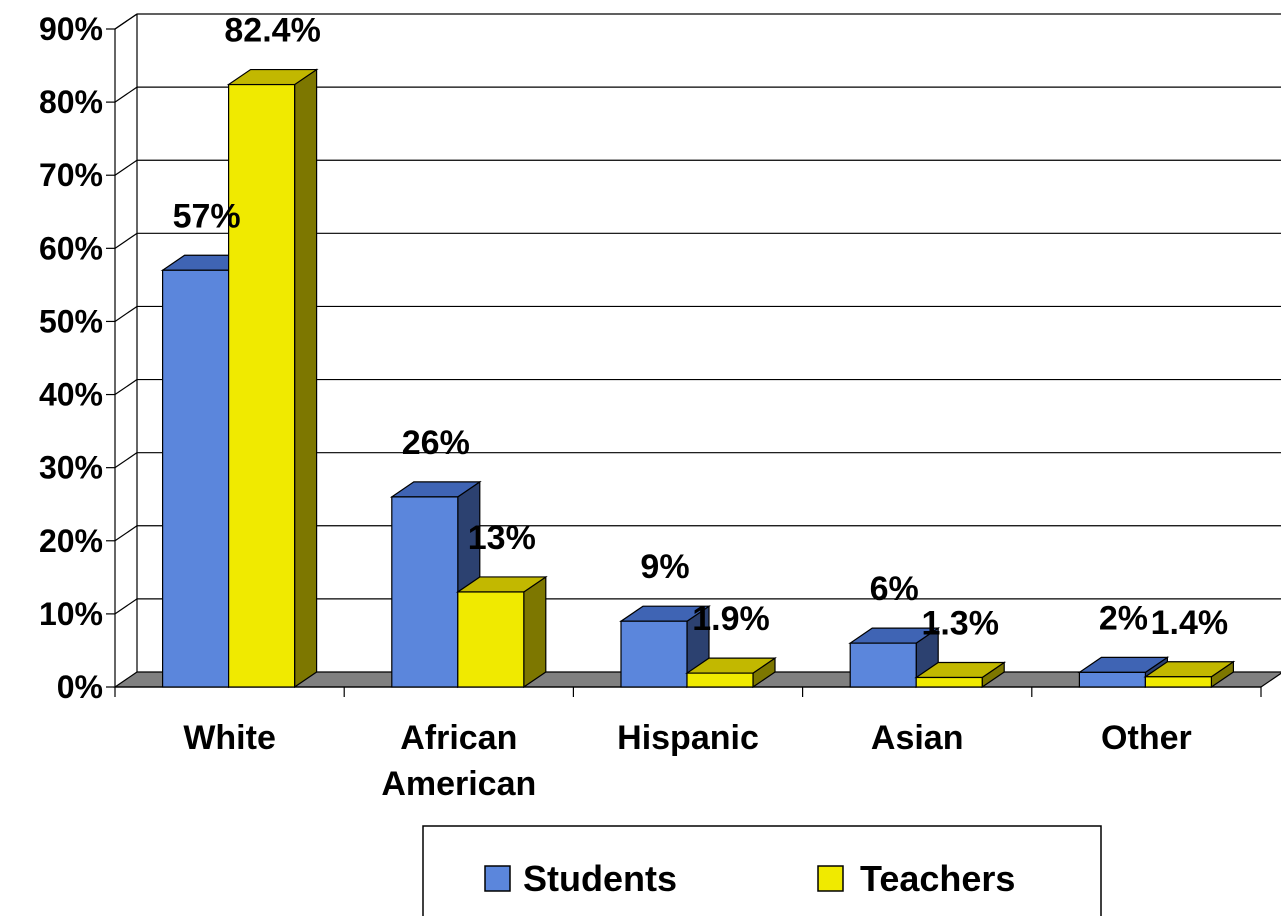  What do you see at coordinates (71, 468) in the screenshot?
I see `y-tick-label: 30%` at bounding box center [71, 468].